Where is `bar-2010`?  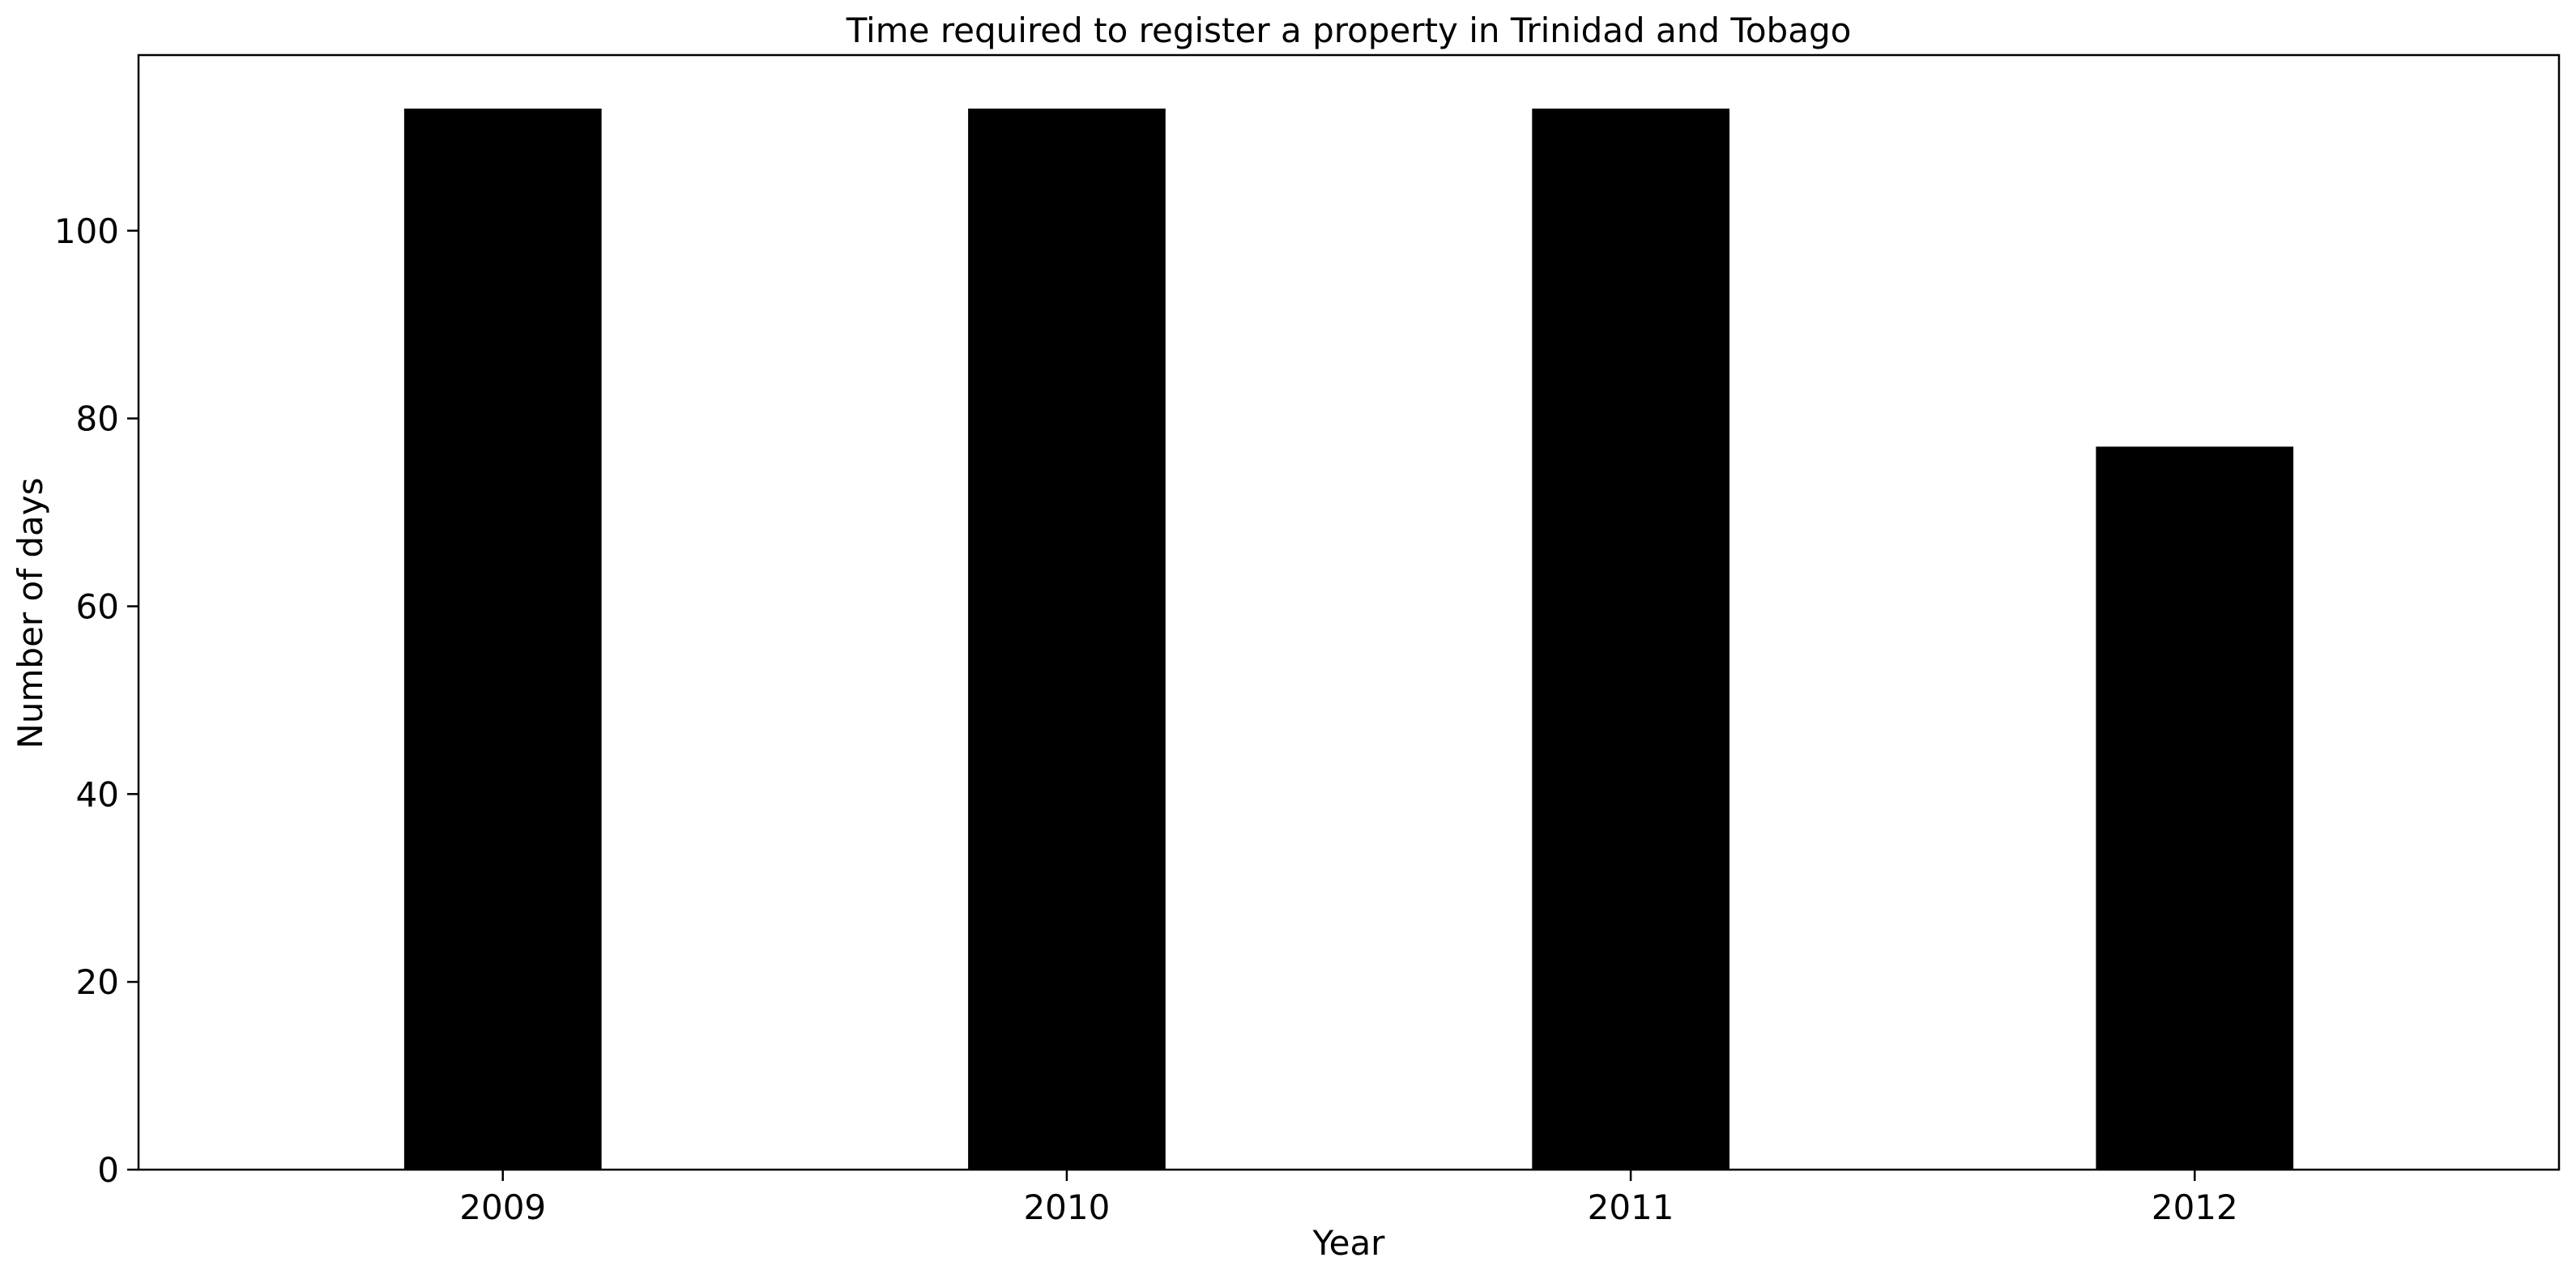
bar-2010 is located at coordinates (1067, 639).